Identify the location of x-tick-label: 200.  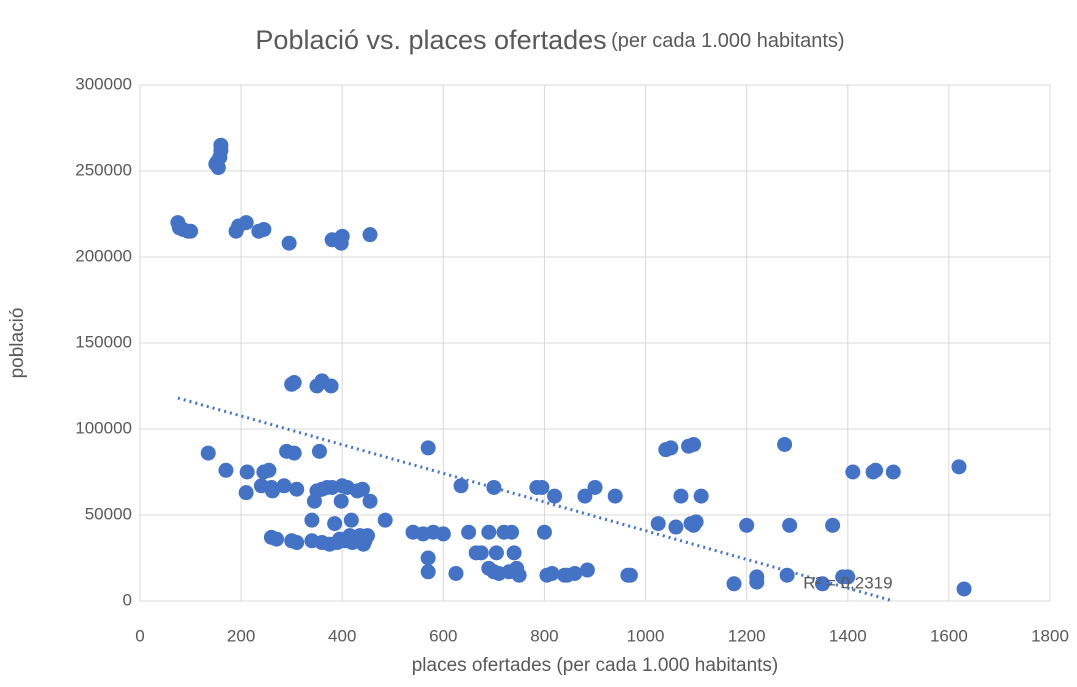
(241, 635).